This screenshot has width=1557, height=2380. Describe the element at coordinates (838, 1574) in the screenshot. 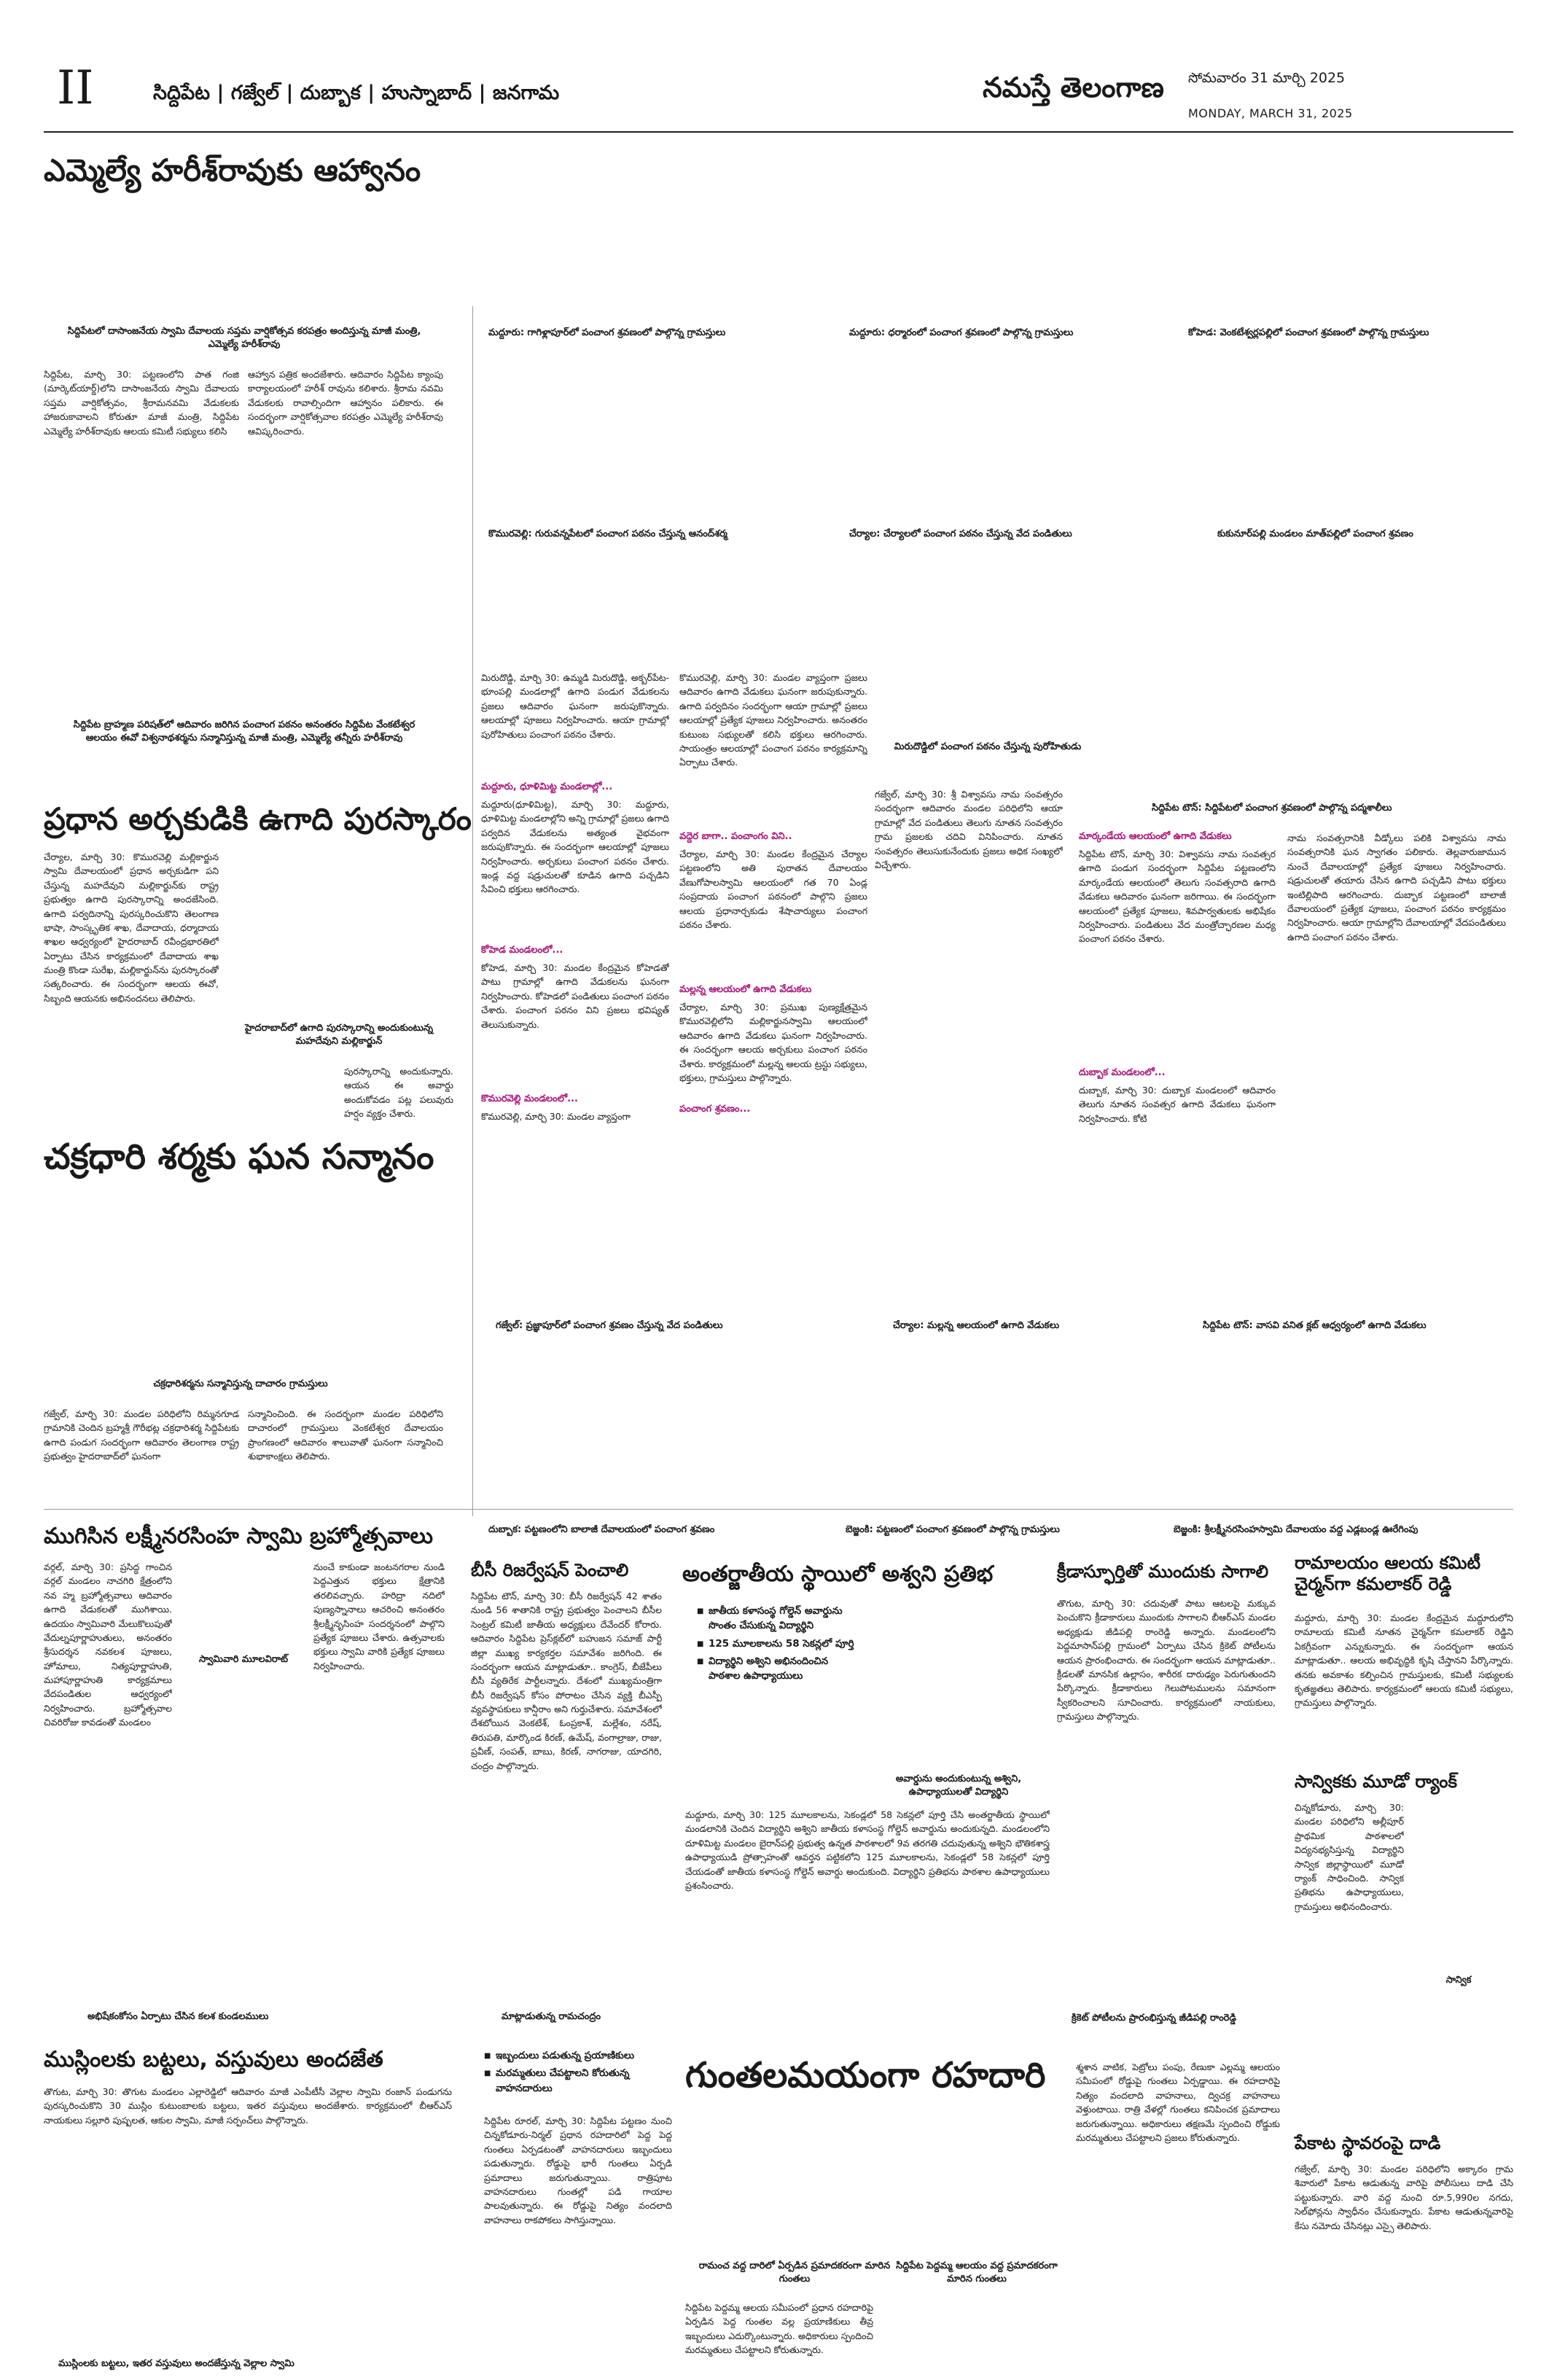

I see `headline-ashwini: అంతర్జాతీయ స్థాయిలో అశ్వని ప్రతిభ` at that location.